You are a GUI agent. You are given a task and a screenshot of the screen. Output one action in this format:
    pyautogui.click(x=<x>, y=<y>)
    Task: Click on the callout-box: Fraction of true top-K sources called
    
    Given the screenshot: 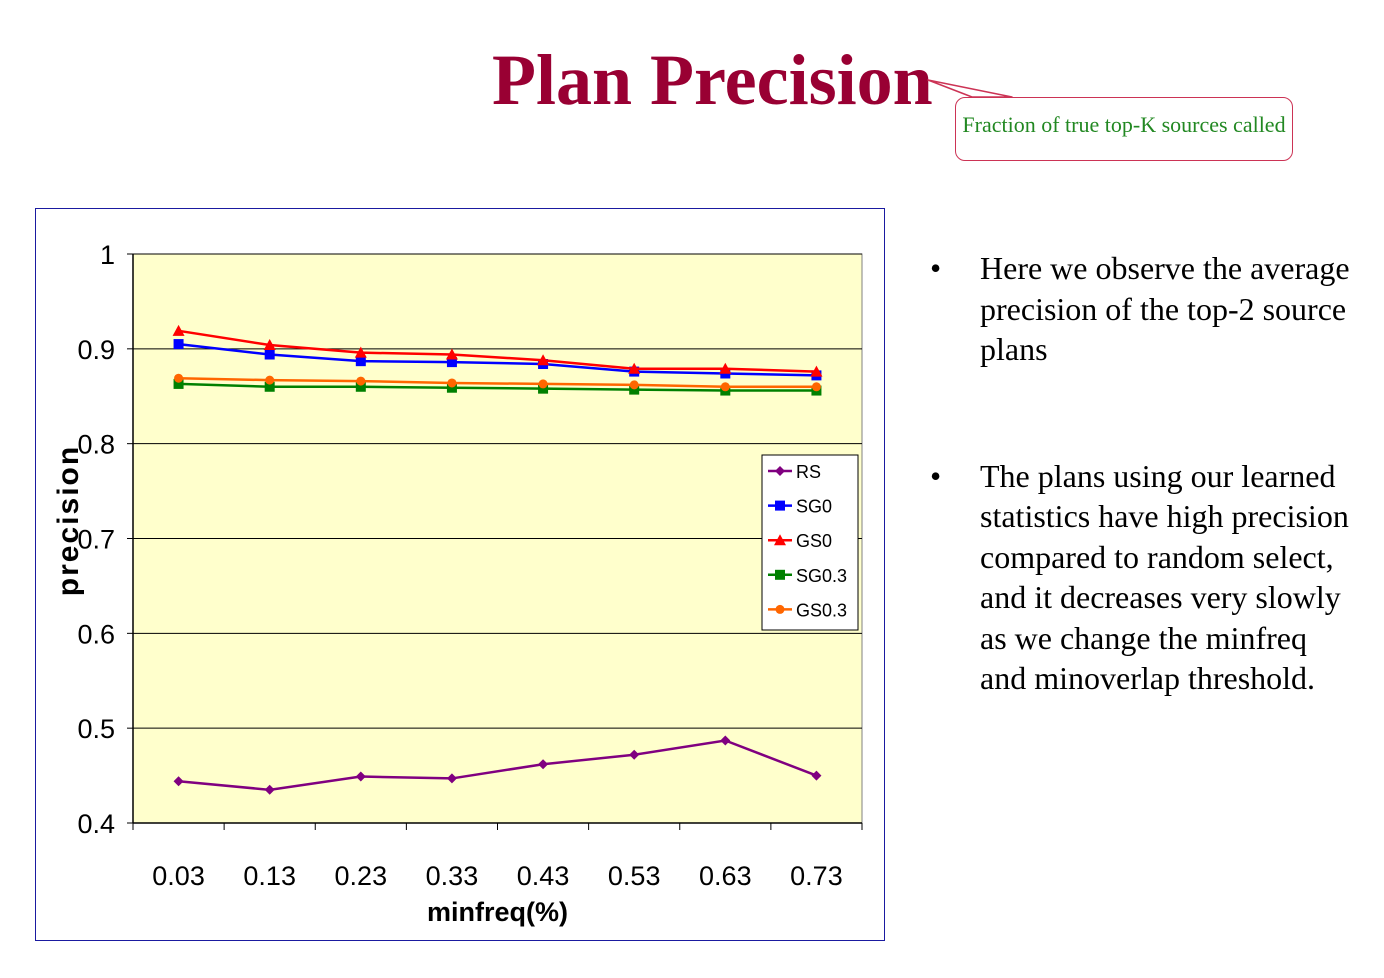 What is the action you would take?
    pyautogui.click(x=1124, y=129)
    